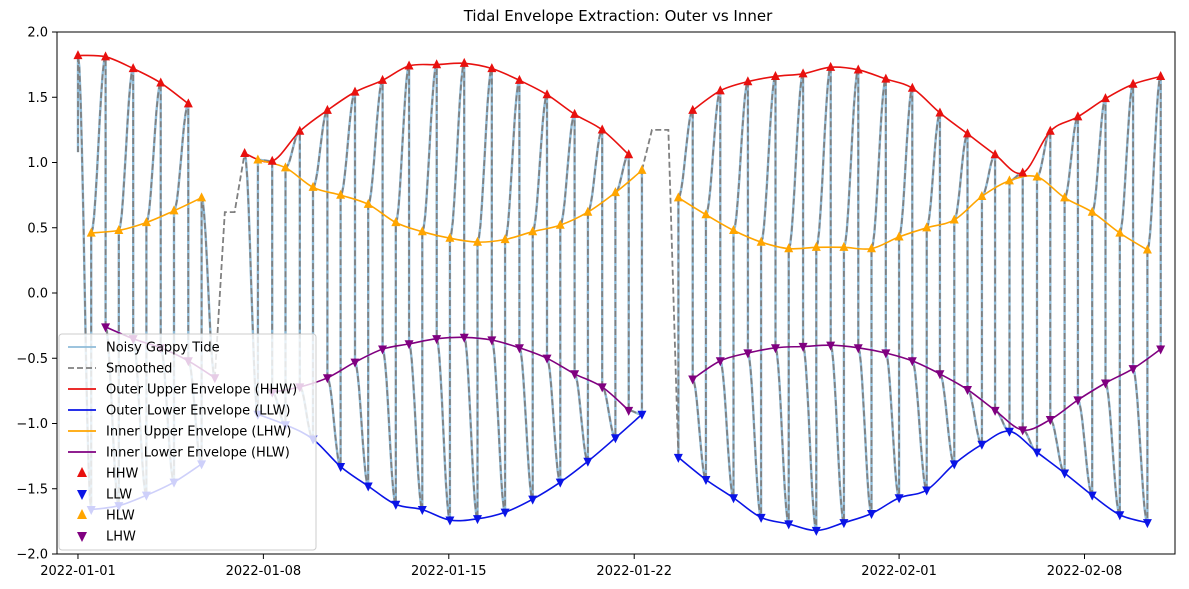 Image resolution: width=1189 pixels, height=589 pixels. Describe the element at coordinates (449, 571) in the screenshot. I see `x-tick-label-2: 2022-01-15` at that location.